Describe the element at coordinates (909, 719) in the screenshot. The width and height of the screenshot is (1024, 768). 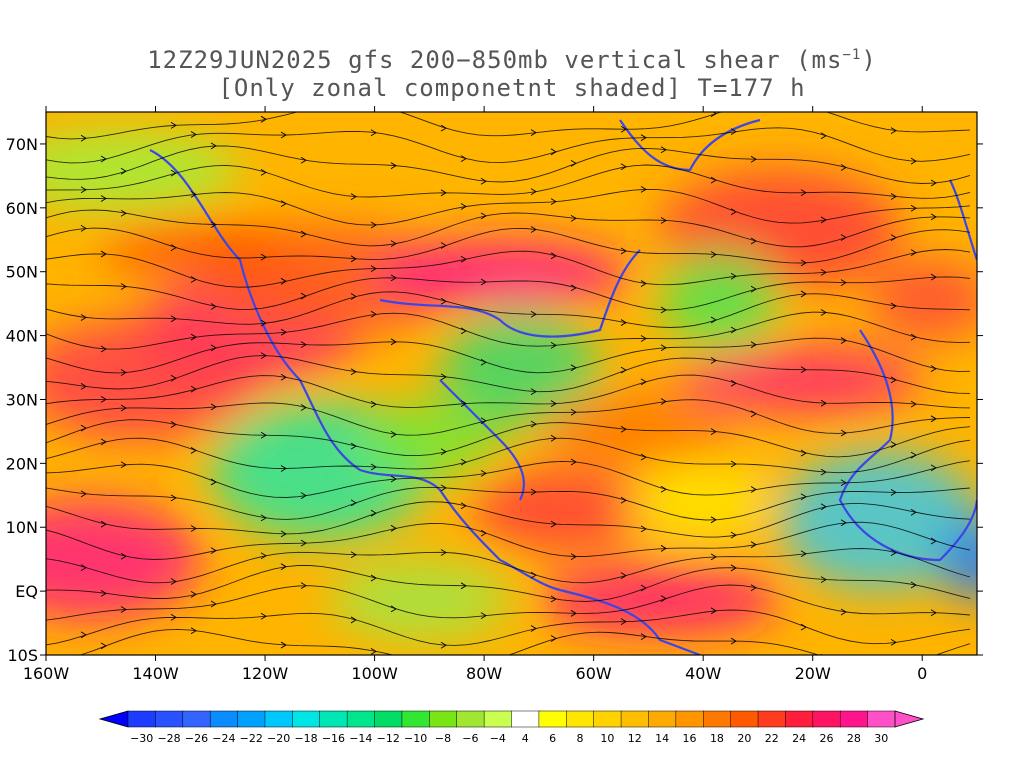
I see `colorbar-max-arrow` at that location.